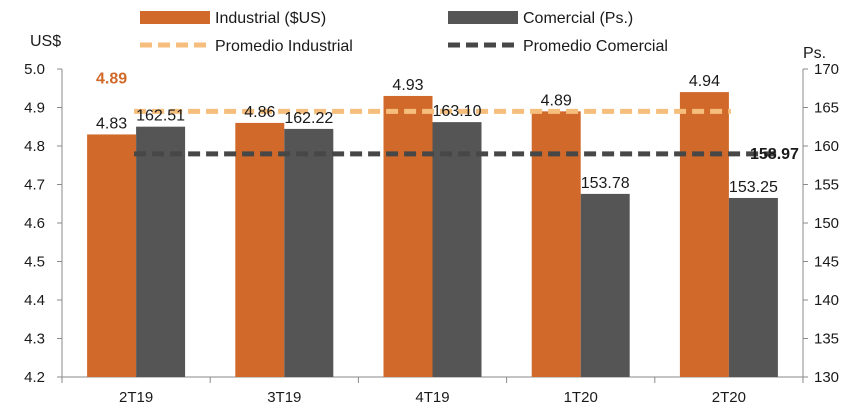  What do you see at coordinates (259, 112) in the screenshot?
I see `data-label-industrial: 4.86` at bounding box center [259, 112].